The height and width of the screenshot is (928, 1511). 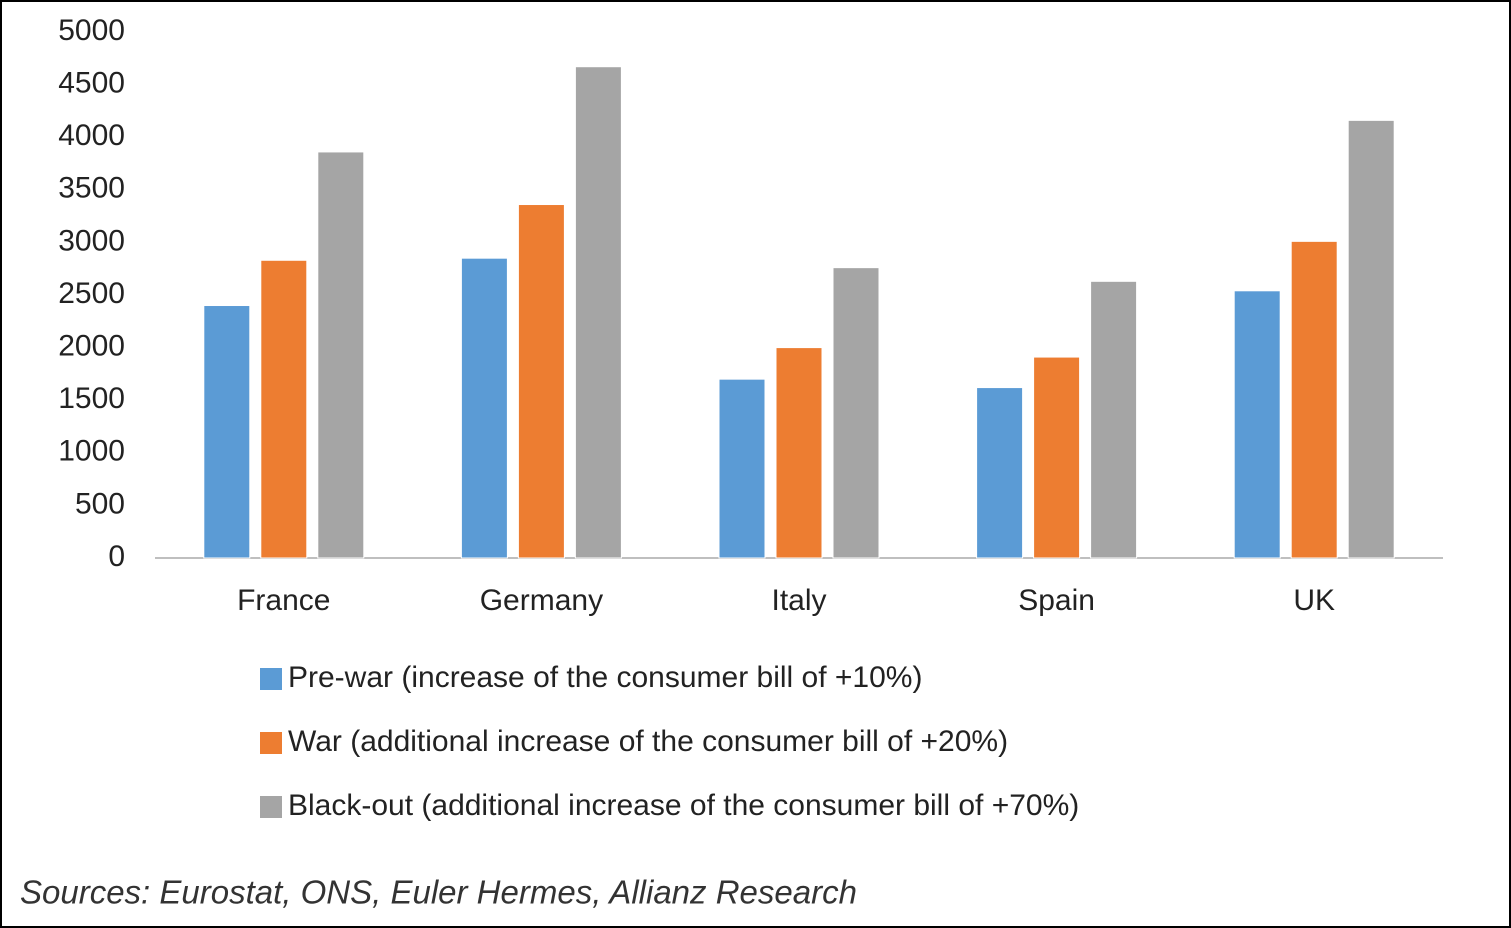 I want to click on y-tick-label: 0, so click(x=116, y=556).